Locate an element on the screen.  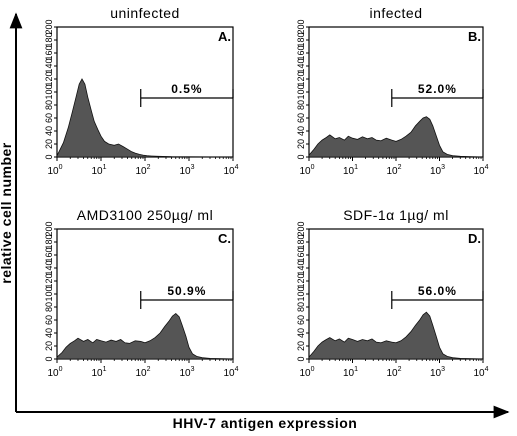
panel-b-letter: B. is located at coordinates (474, 36).